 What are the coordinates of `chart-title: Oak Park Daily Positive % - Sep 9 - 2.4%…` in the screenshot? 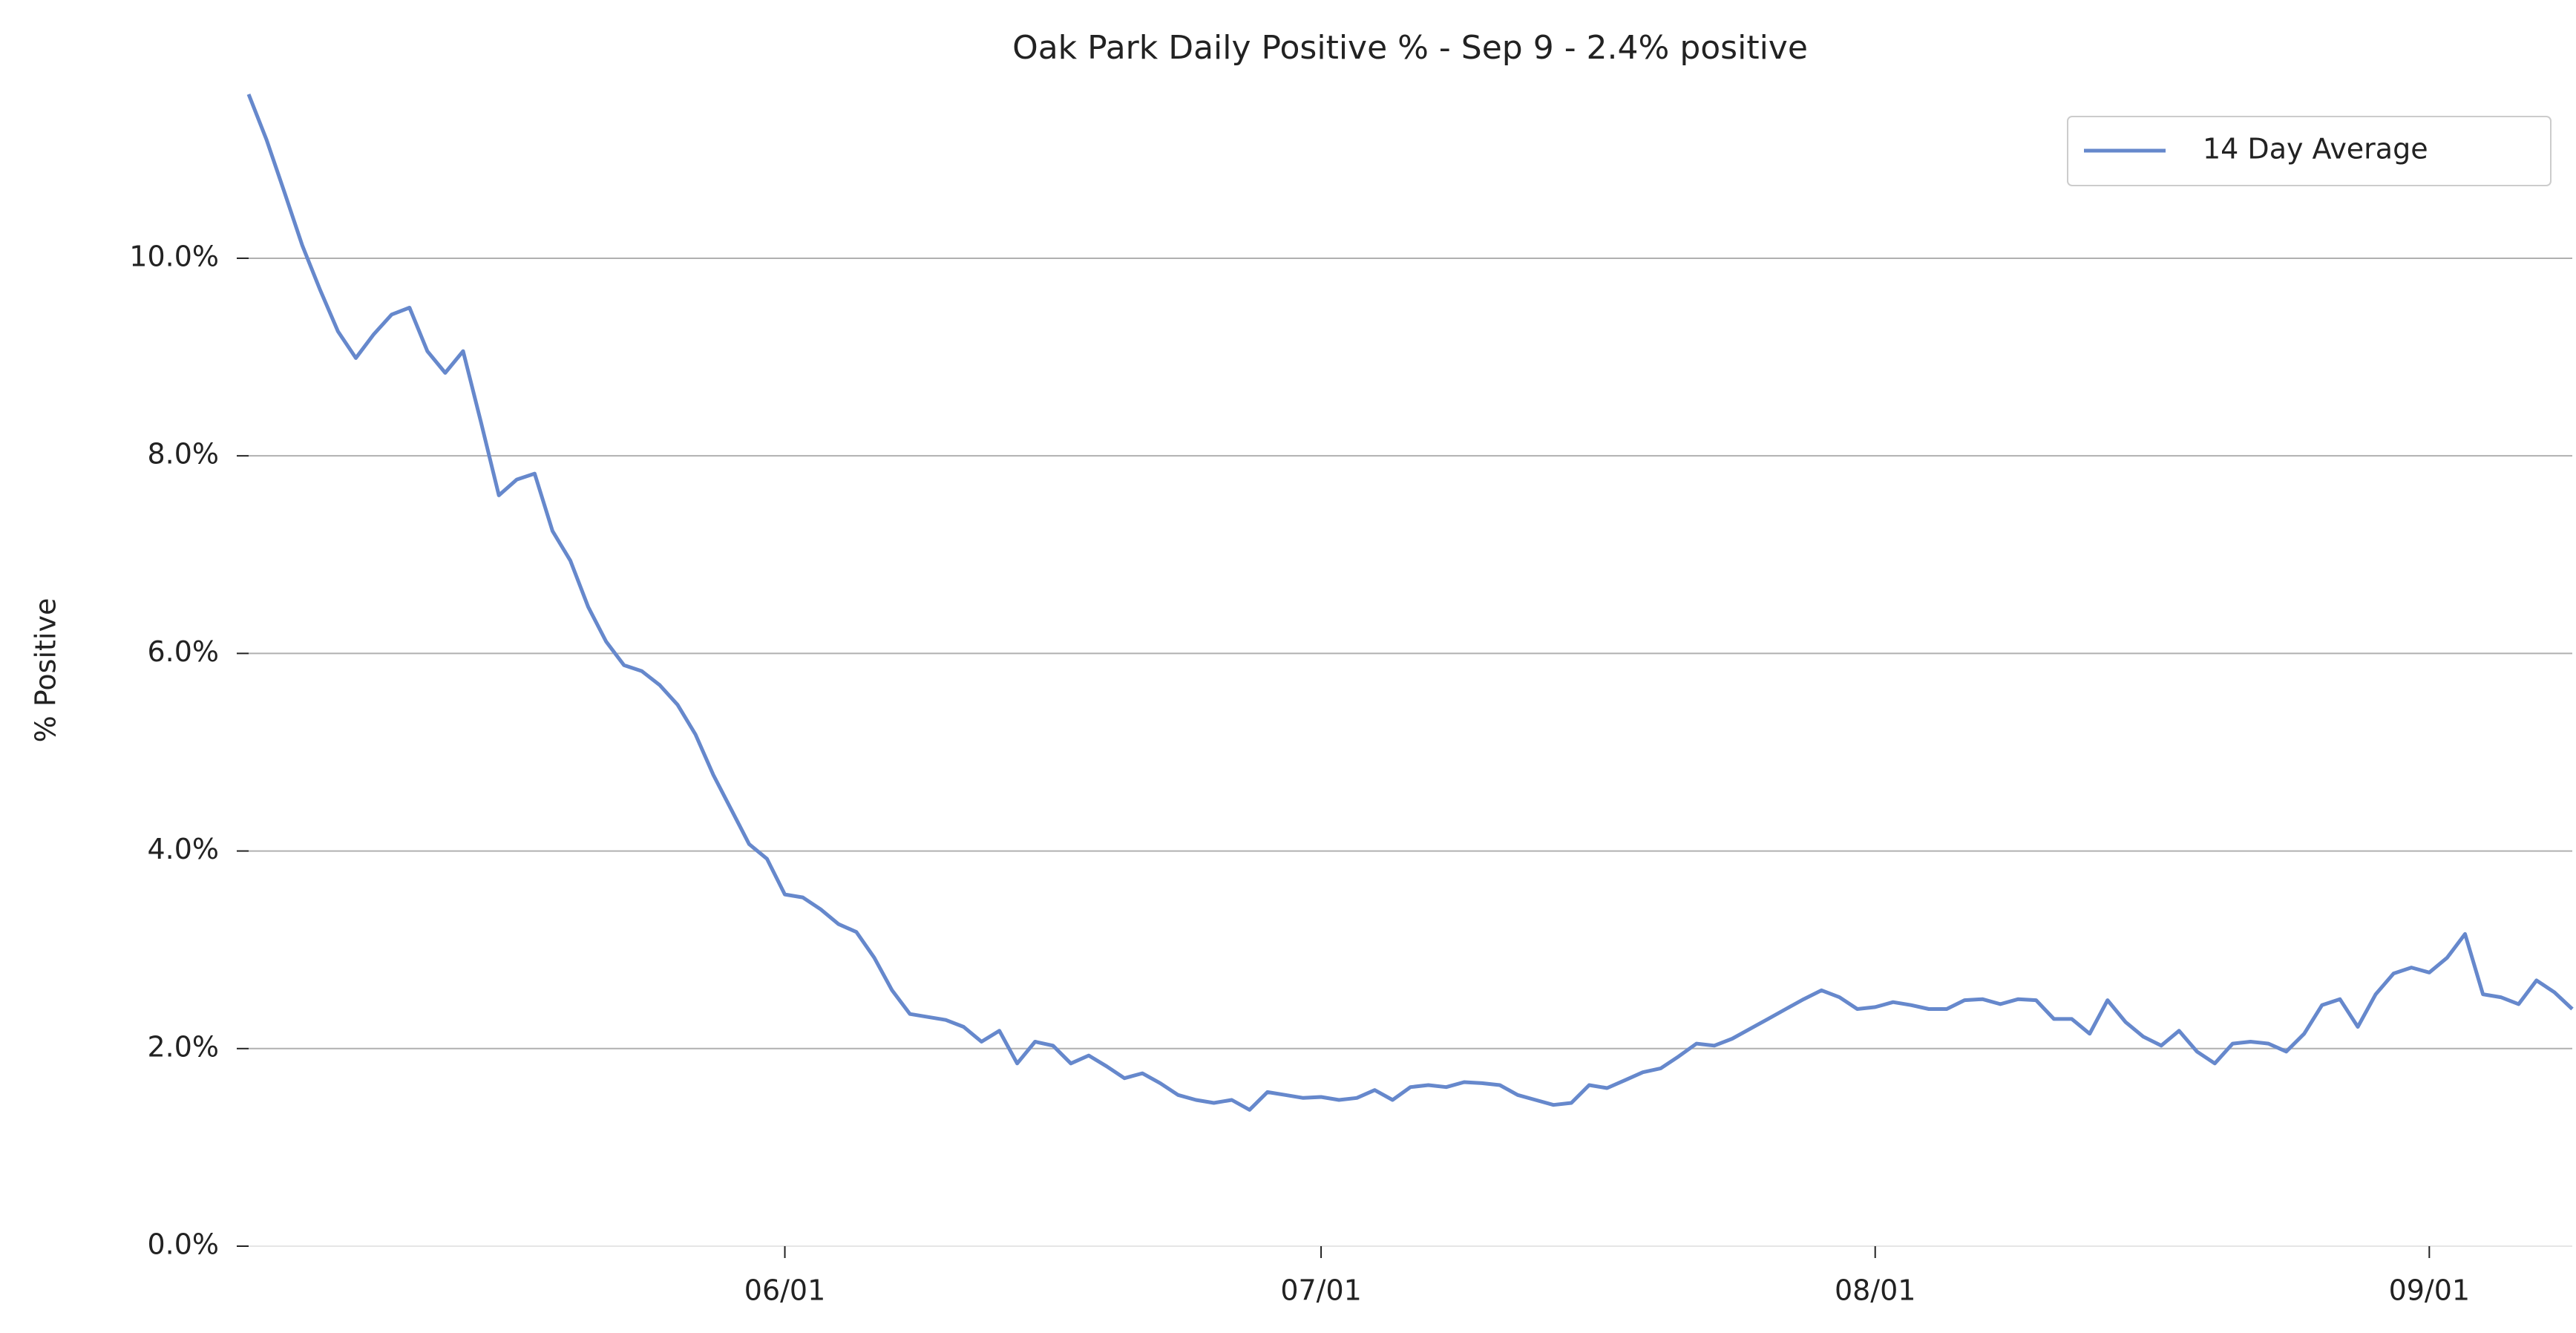 It's located at (1410, 48).